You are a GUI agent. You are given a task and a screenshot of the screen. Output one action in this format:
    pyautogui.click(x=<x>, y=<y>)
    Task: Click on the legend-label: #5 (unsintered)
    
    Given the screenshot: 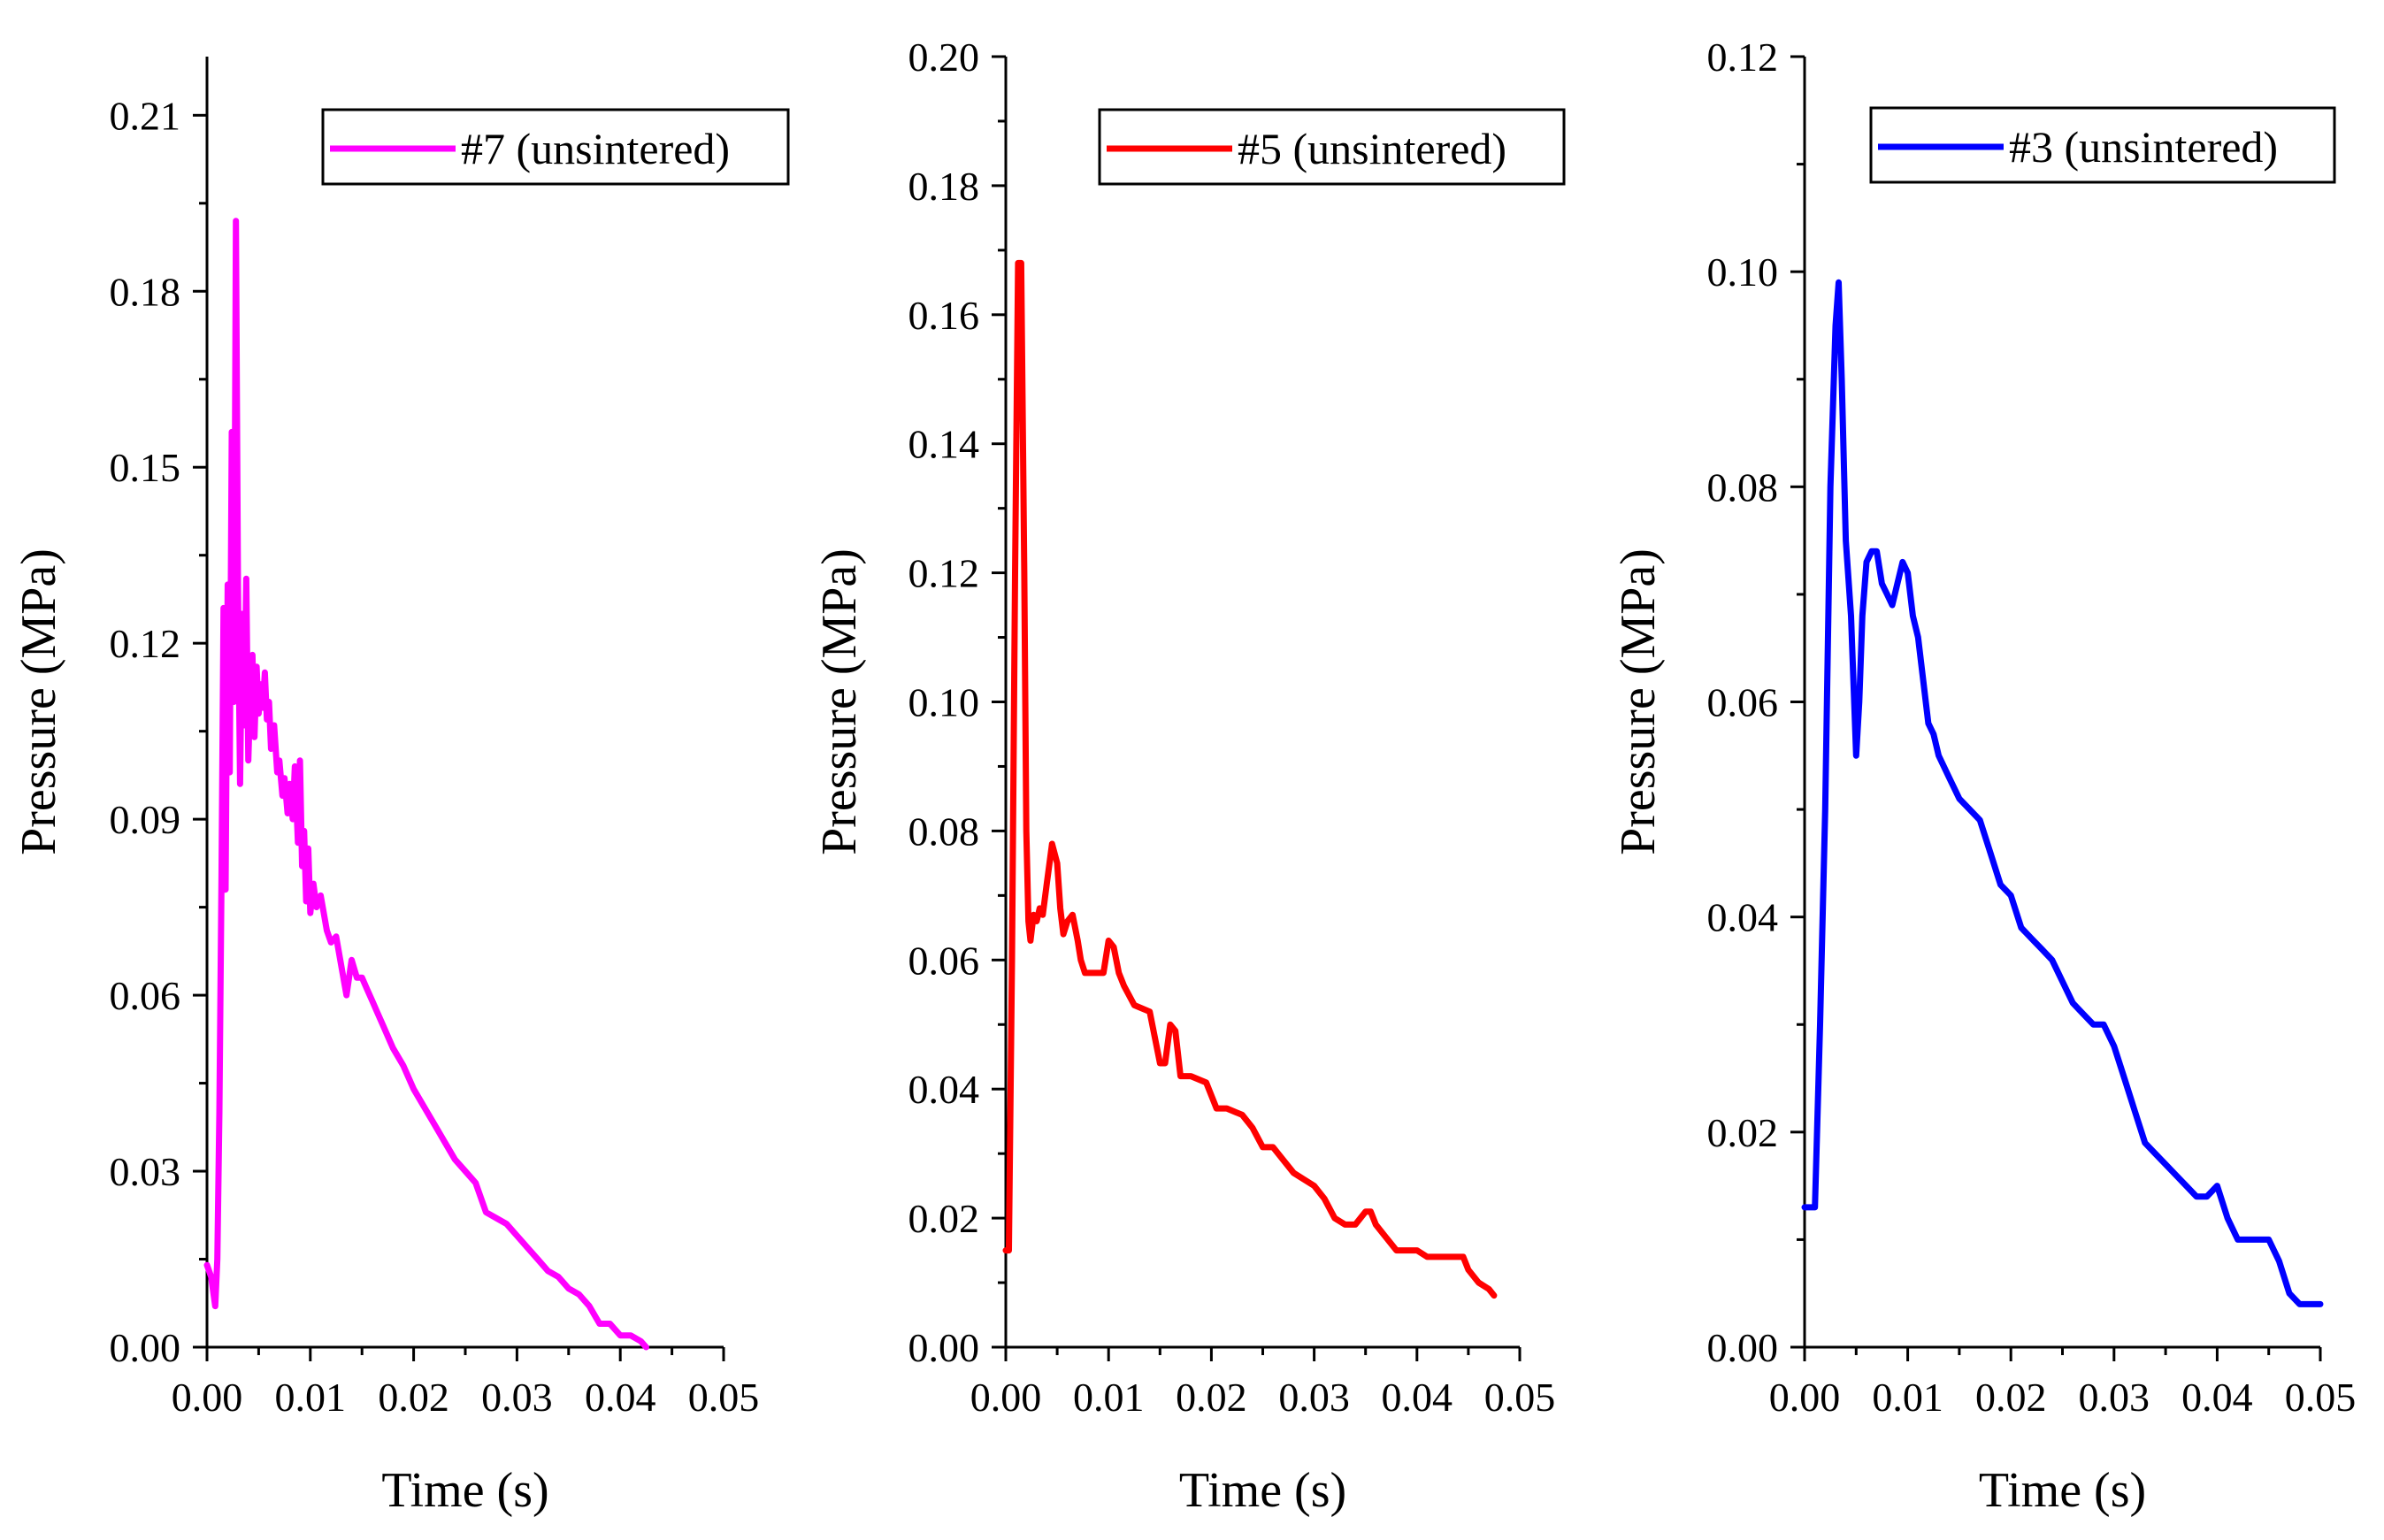 What is the action you would take?
    pyautogui.click(x=1372, y=148)
    